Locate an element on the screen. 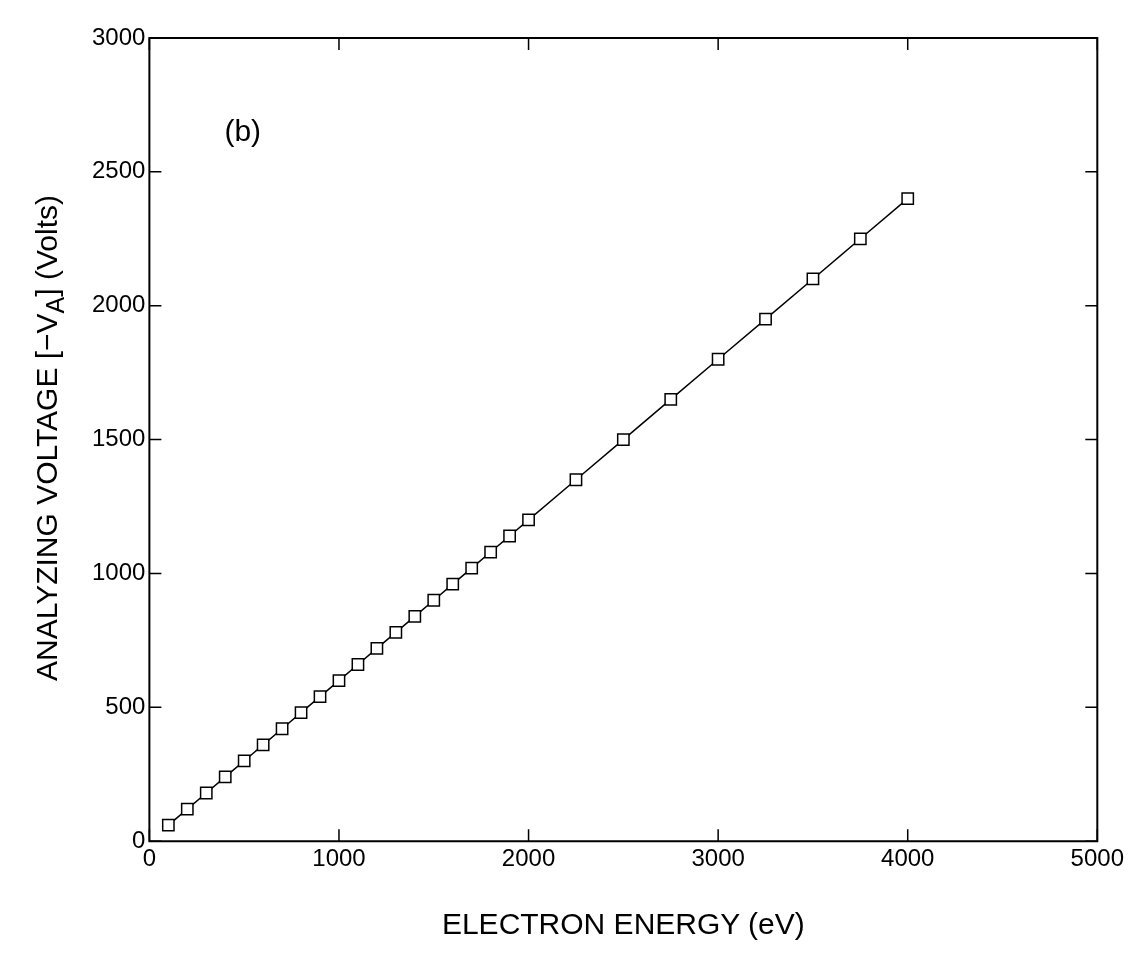  y-tick-label: 3000 is located at coordinates (119, 36).